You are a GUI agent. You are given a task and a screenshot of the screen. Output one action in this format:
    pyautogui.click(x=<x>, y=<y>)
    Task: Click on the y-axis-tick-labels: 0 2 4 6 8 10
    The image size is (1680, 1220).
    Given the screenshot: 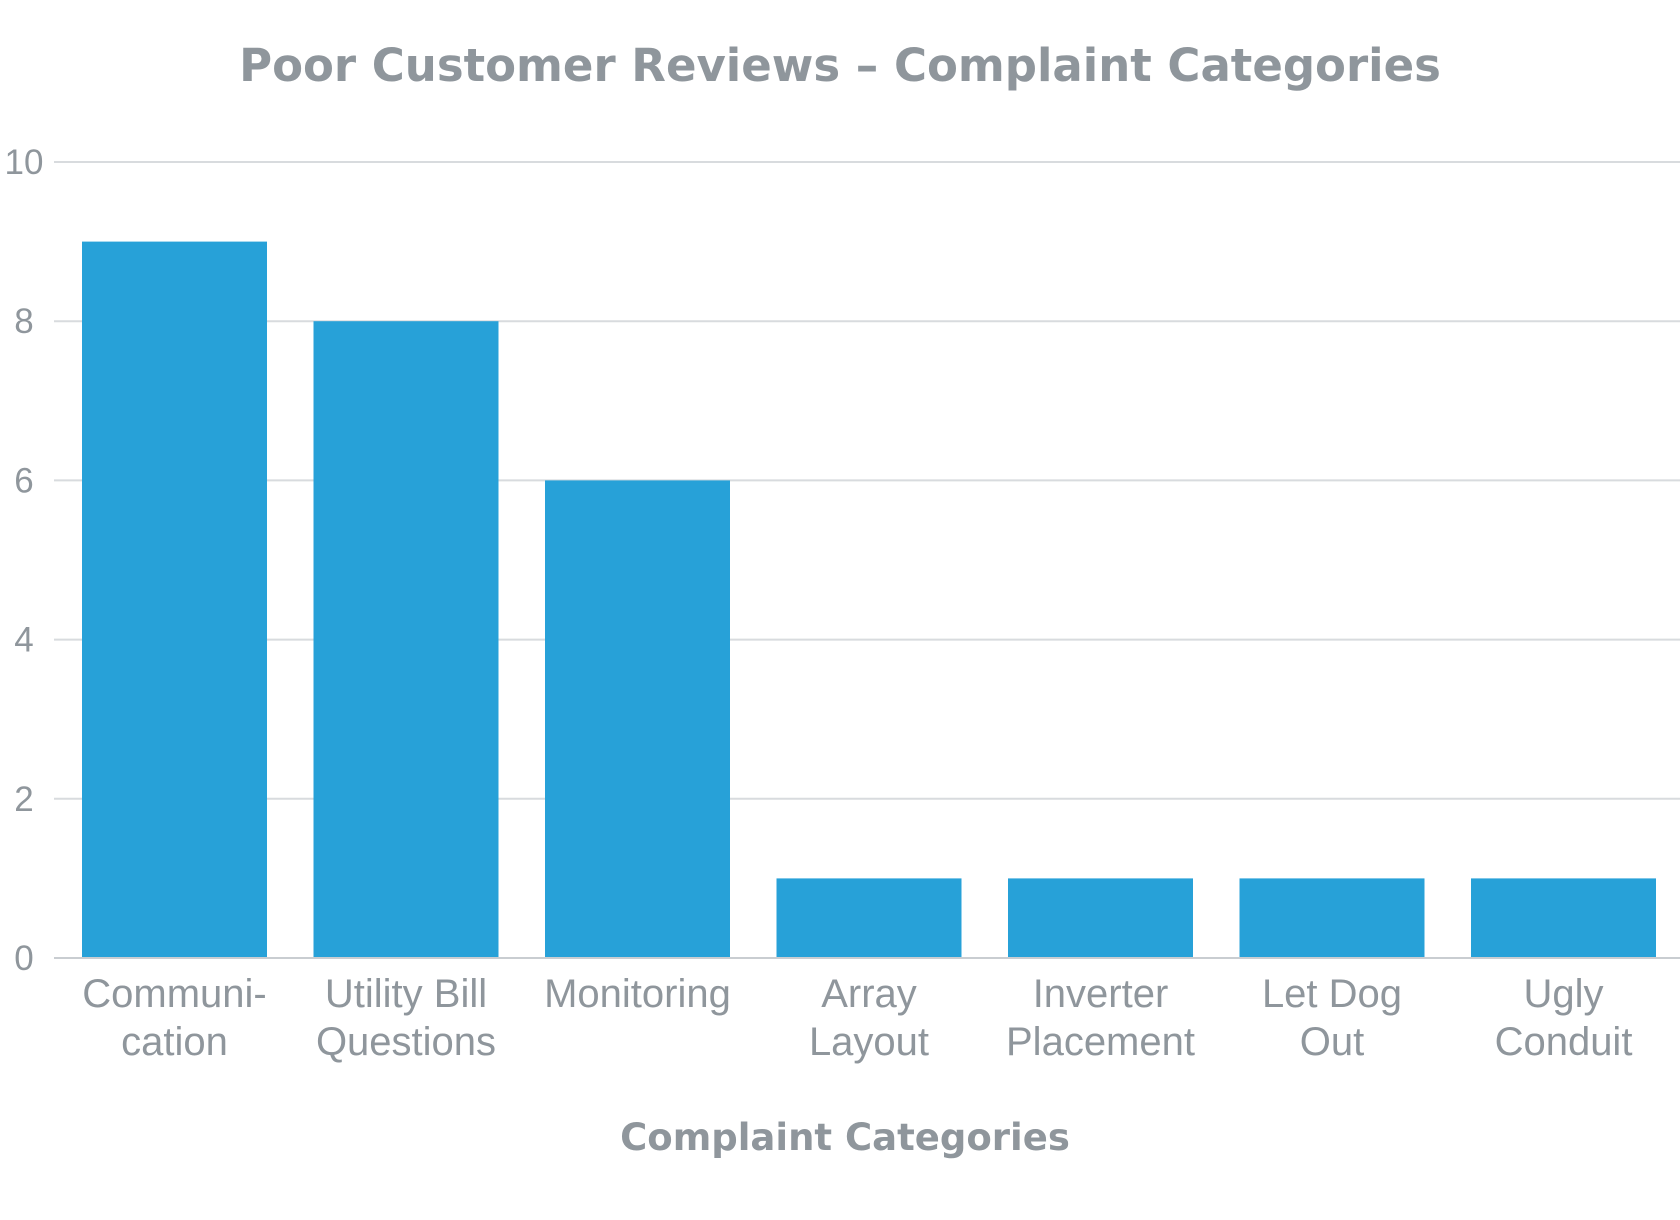 What is the action you would take?
    pyautogui.click(x=24, y=560)
    